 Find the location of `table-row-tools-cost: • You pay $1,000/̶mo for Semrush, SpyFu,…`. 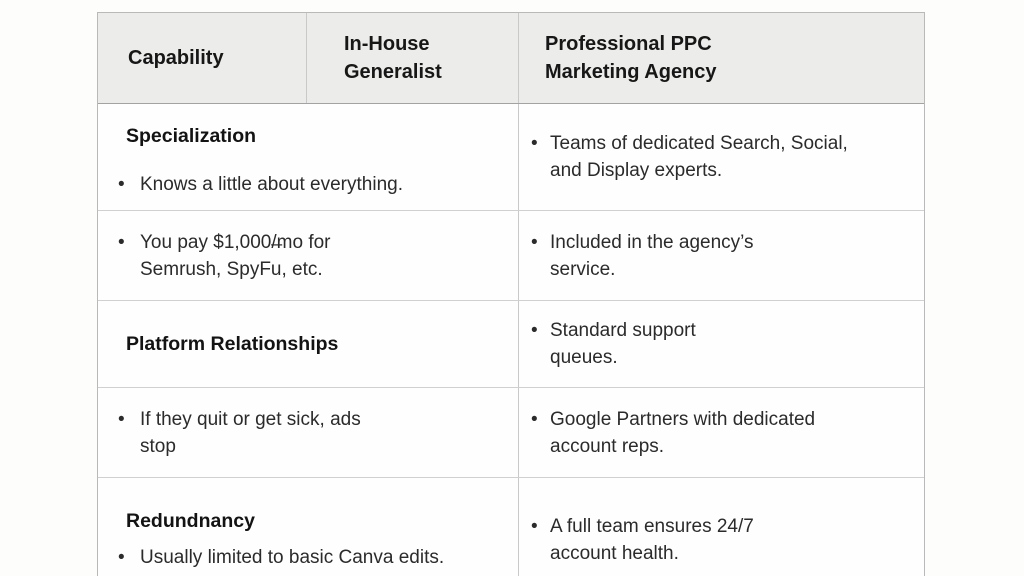

table-row-tools-cost: • You pay $1,000/̶mo for Semrush, SpyFu,… is located at coordinates (511, 256).